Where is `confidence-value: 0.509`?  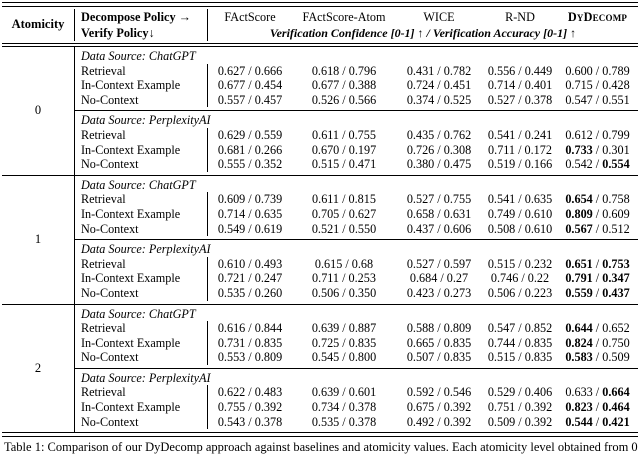 confidence-value: 0.509 is located at coordinates (501, 421).